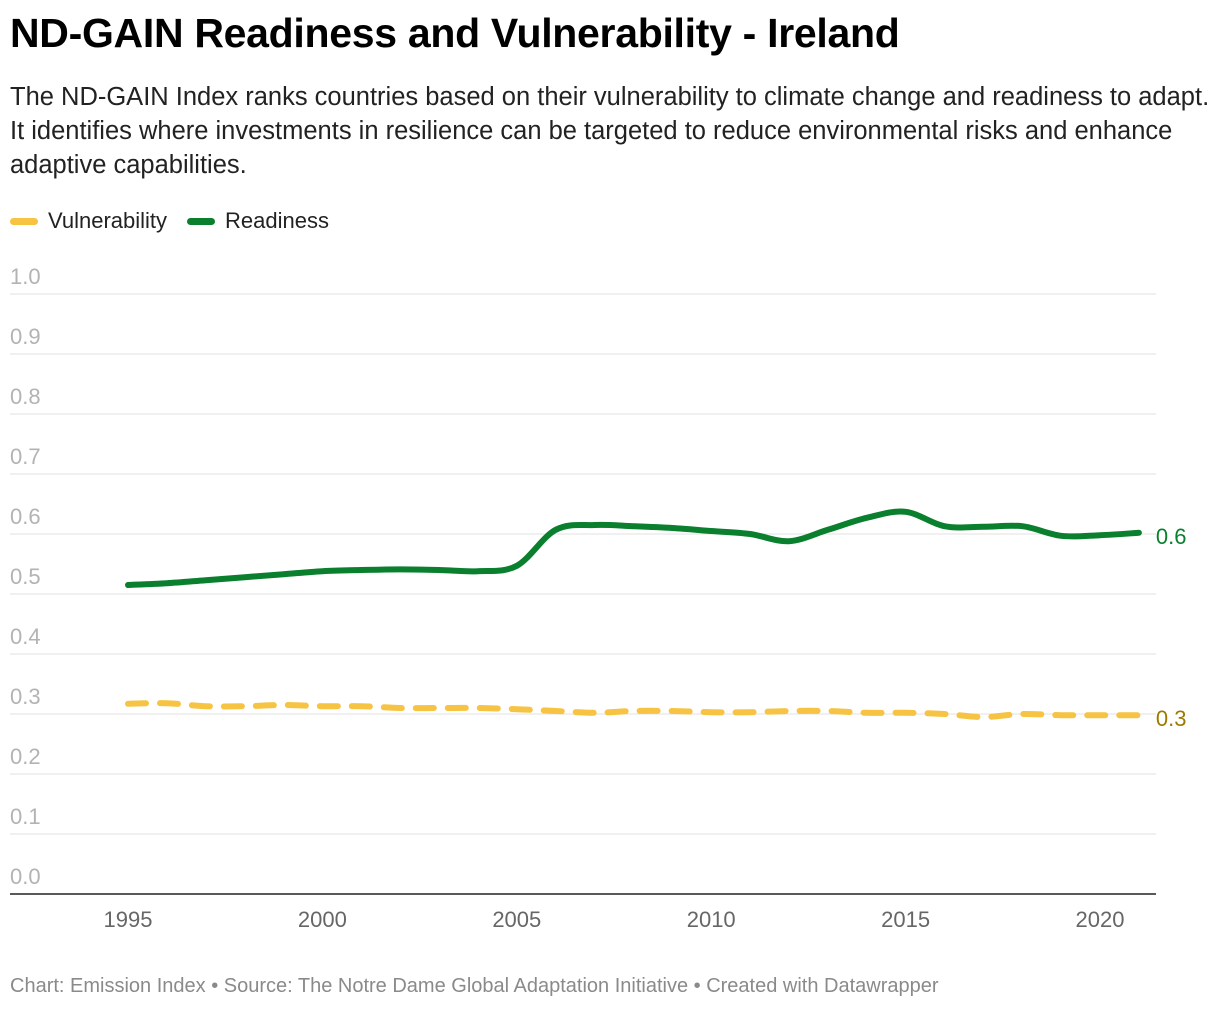 This screenshot has height=1010, width=1220. What do you see at coordinates (169, 221) in the screenshot?
I see `legend: Vulnerability Readiness` at bounding box center [169, 221].